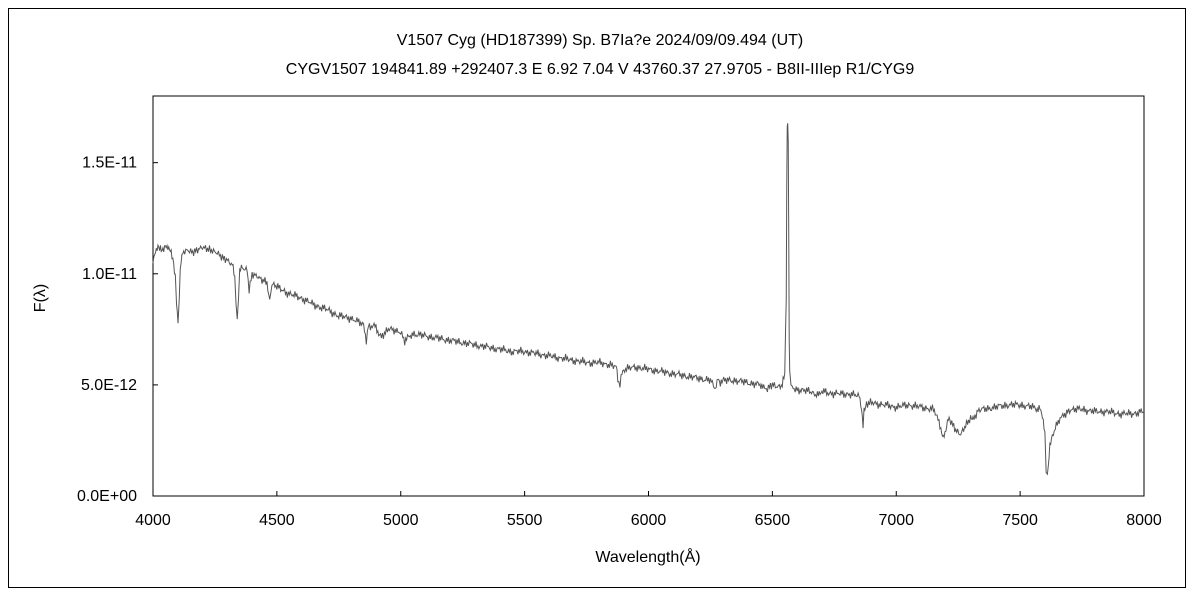 This screenshot has width=1200, height=600. I want to click on y-axis-ticks: 0.0E+00 5.0E-12 1.0E-11 1.5E-11, so click(117, 330).